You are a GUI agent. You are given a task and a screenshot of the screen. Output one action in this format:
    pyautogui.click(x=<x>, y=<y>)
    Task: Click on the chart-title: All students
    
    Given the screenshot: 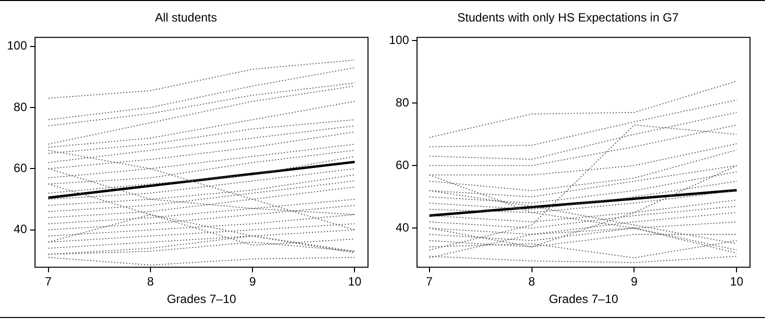 What is the action you would take?
    pyautogui.click(x=186, y=17)
    